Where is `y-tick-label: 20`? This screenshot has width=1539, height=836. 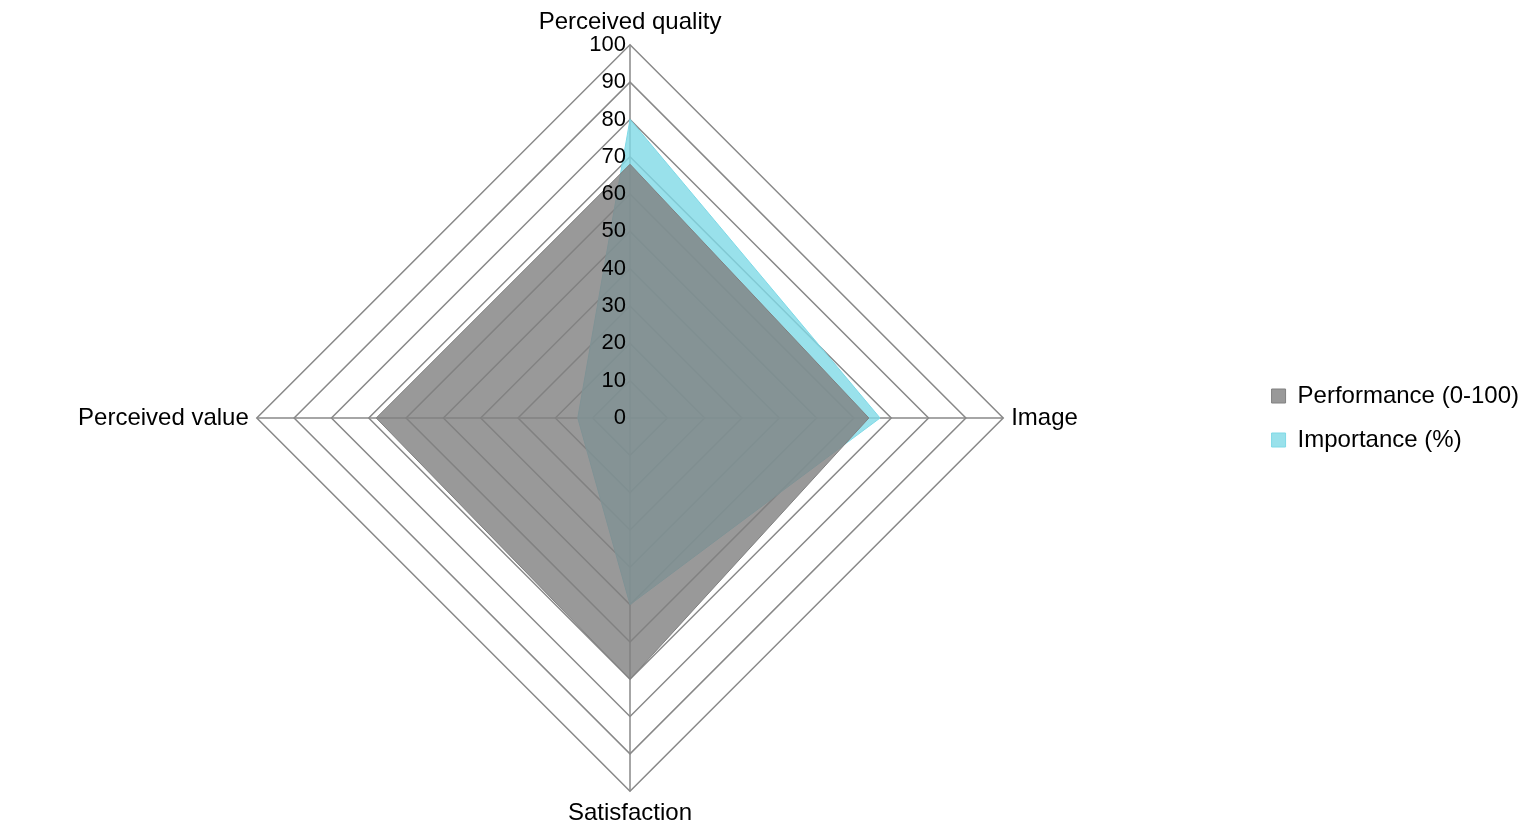
y-tick-label: 20 is located at coordinates (613, 342).